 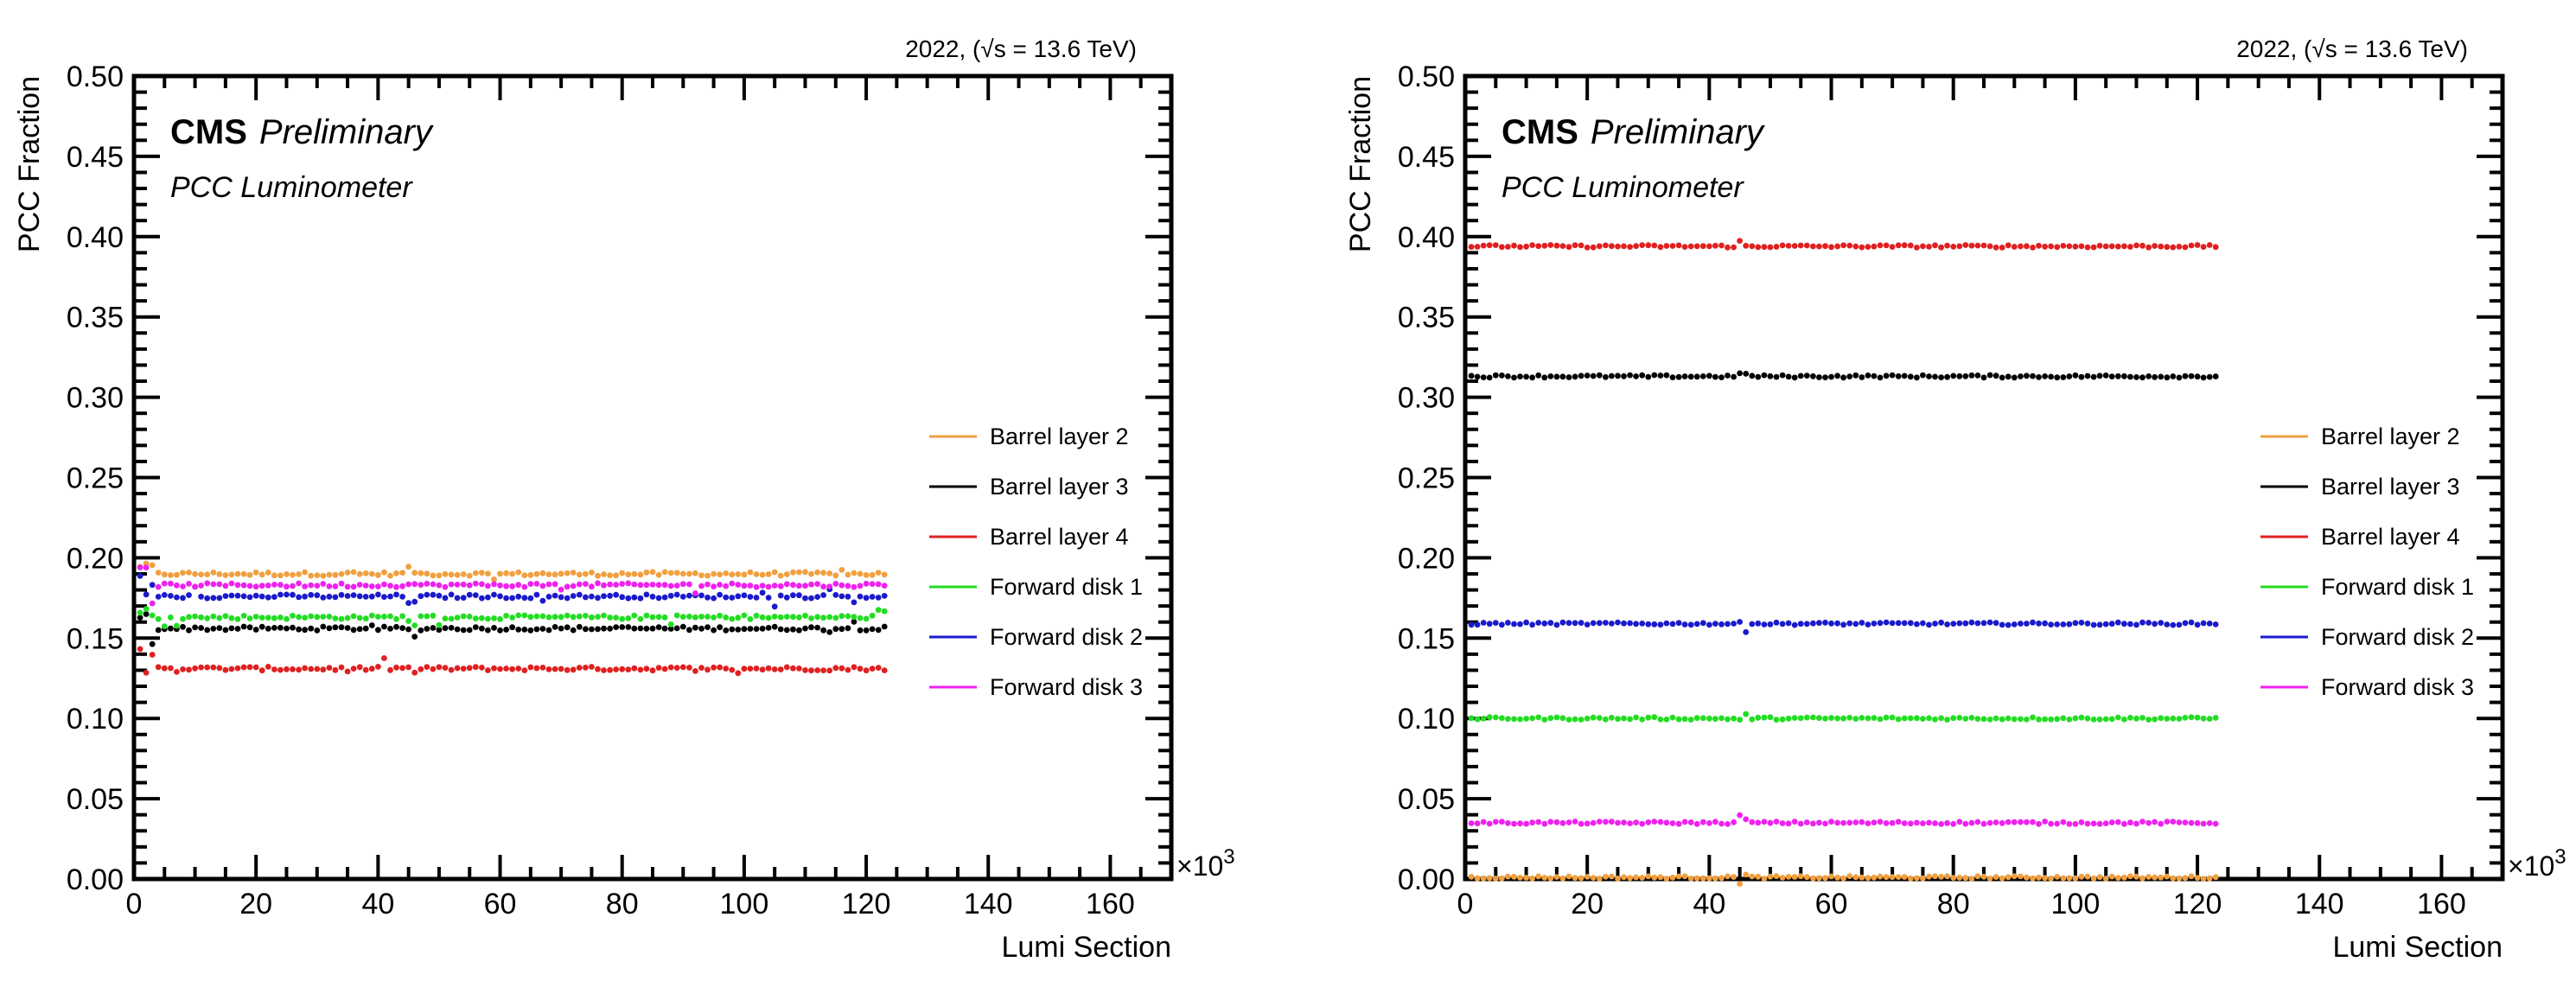 I want to click on legend-item: Forward disk 2, so click(x=2367, y=637).